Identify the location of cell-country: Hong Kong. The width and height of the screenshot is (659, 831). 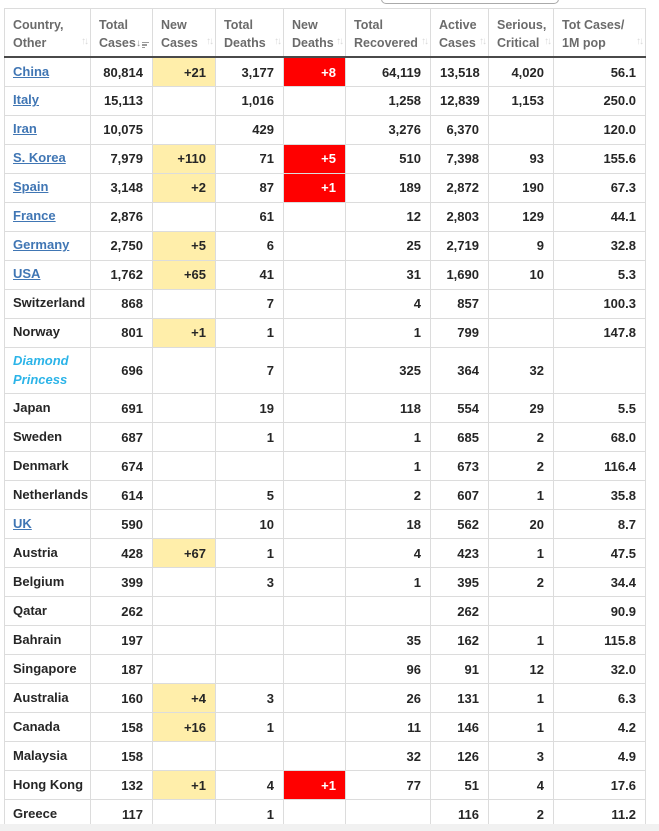
(47, 785).